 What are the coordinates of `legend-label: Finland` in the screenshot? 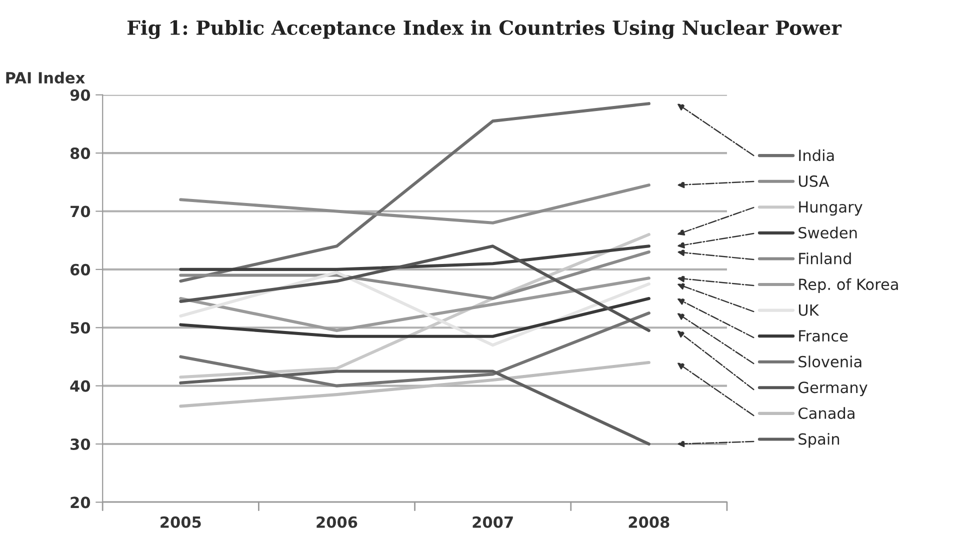 It's located at (825, 258).